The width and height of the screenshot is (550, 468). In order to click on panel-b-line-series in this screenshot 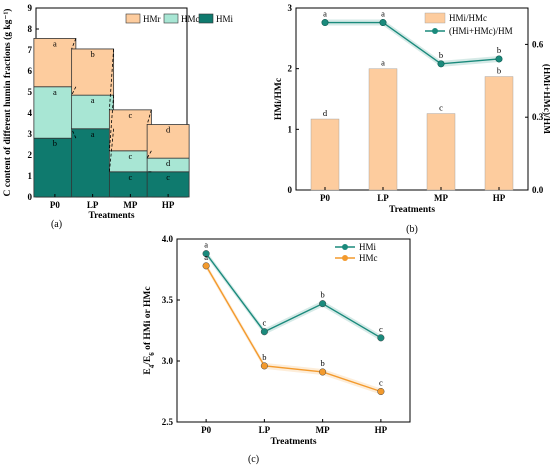, I will do `click(412, 43)`.